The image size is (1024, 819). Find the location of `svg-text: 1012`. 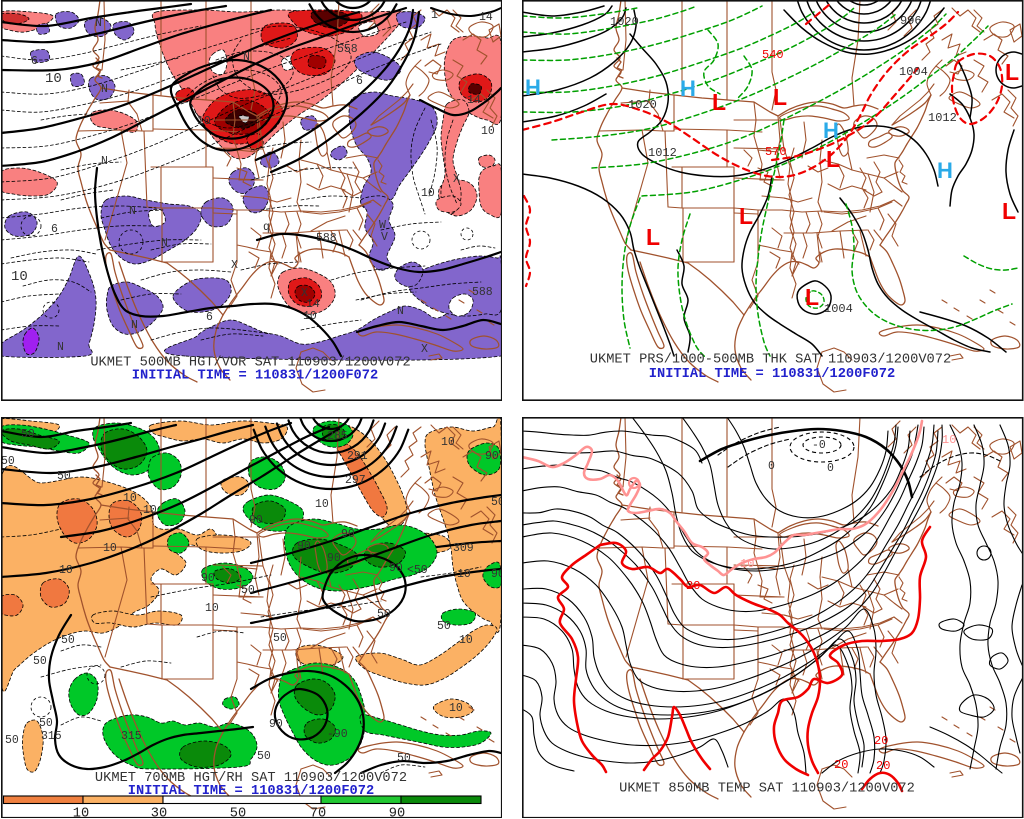

svg-text: 1012 is located at coordinates (662, 153).